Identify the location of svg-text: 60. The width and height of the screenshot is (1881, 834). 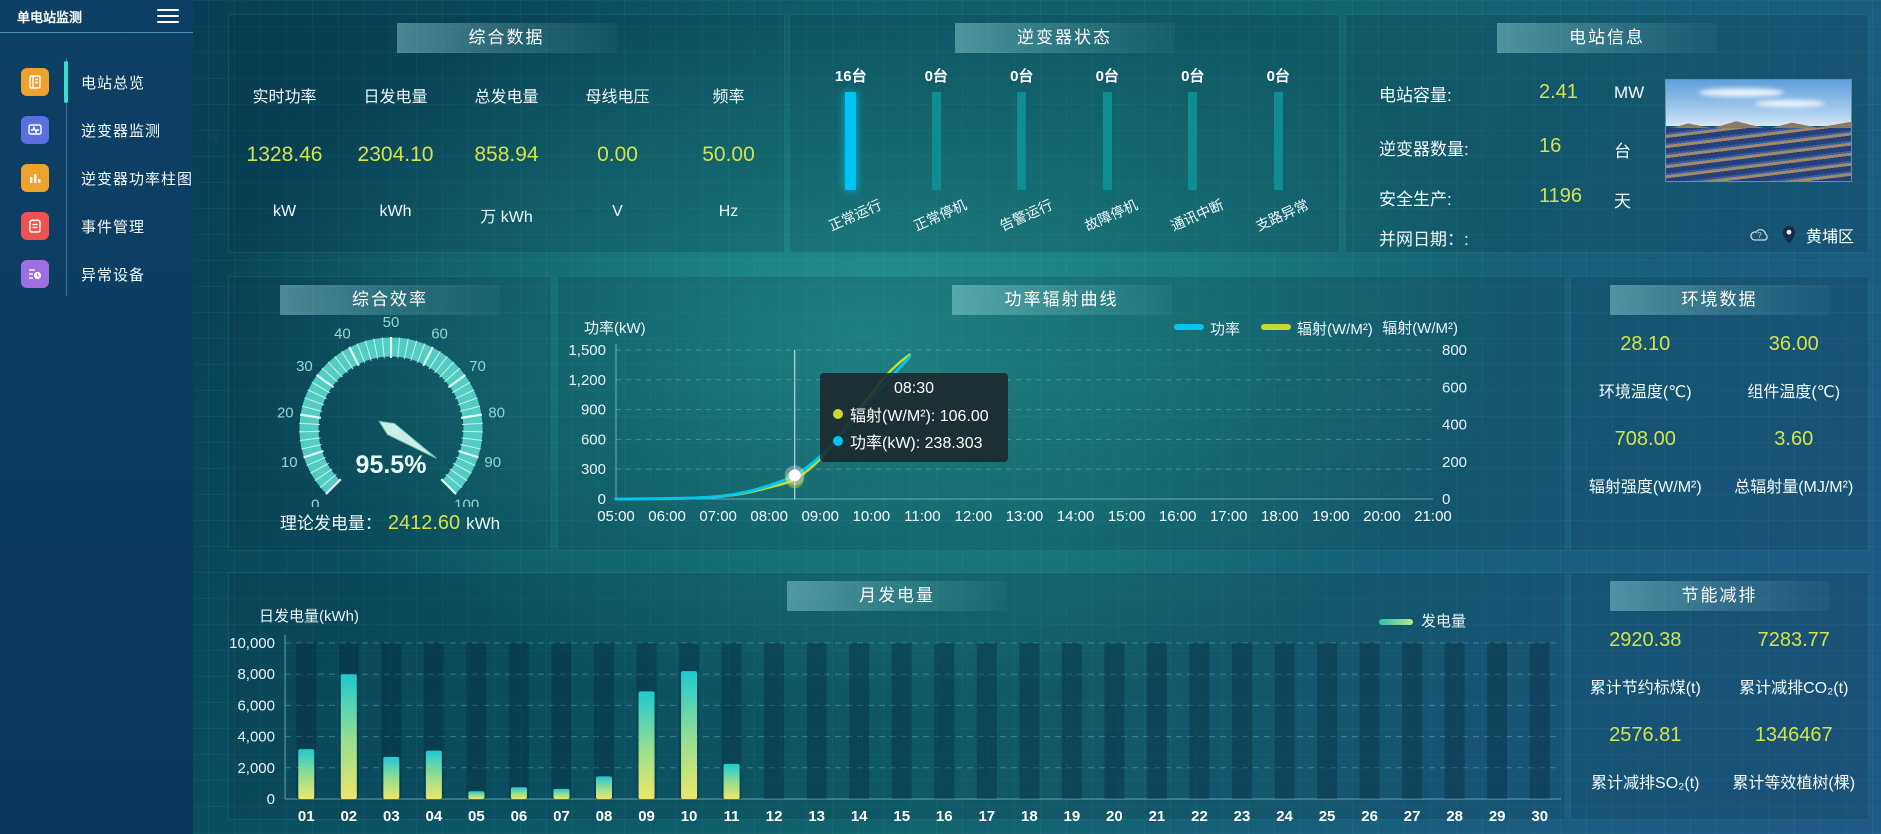
(439, 334).